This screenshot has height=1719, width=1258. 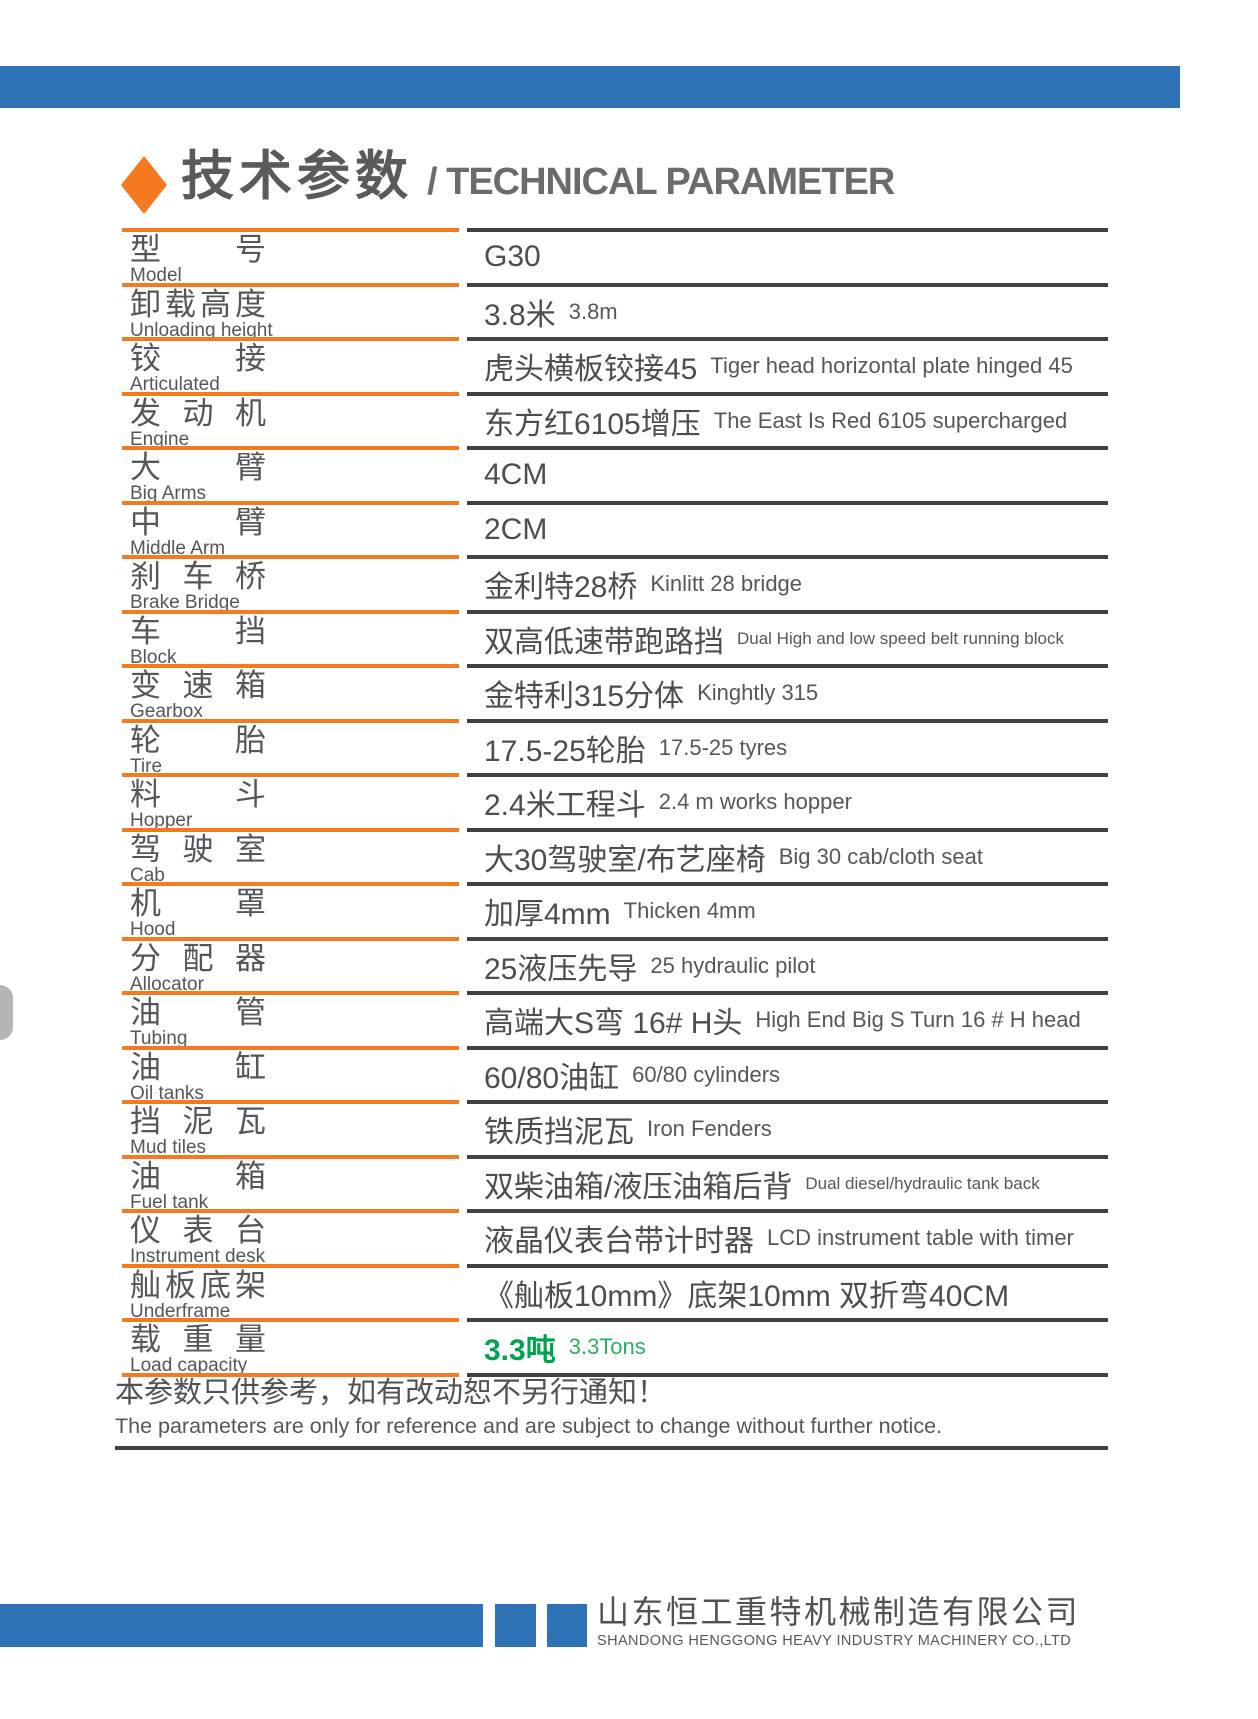 I want to click on row-value-zh: 加厚4mm, so click(x=547, y=915).